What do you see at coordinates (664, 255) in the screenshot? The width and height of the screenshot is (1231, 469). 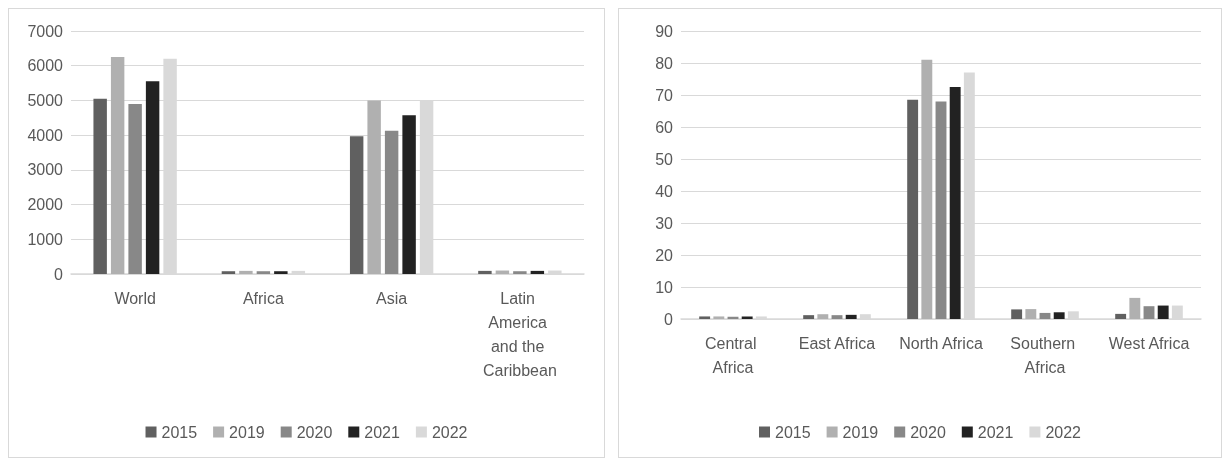 I see `y-tick-label: 20` at bounding box center [664, 255].